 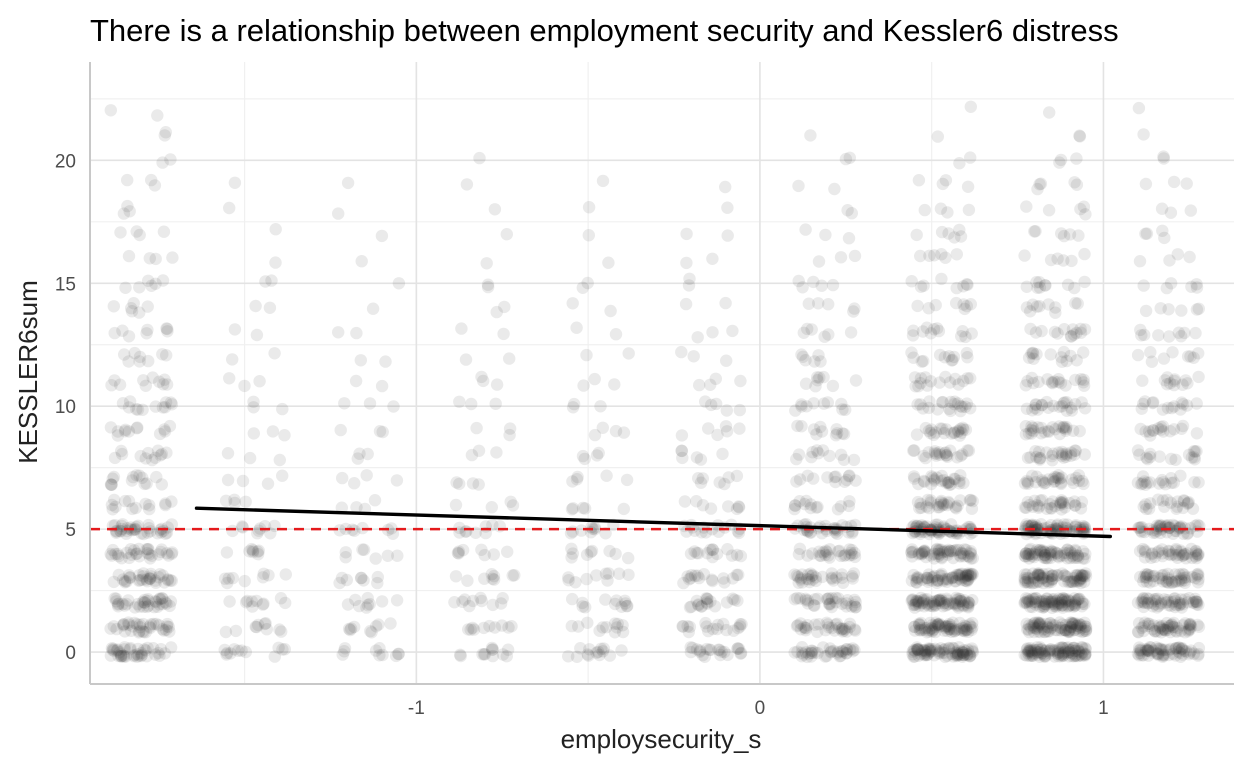 I want to click on y-tick-label: 10, so click(x=65, y=407).